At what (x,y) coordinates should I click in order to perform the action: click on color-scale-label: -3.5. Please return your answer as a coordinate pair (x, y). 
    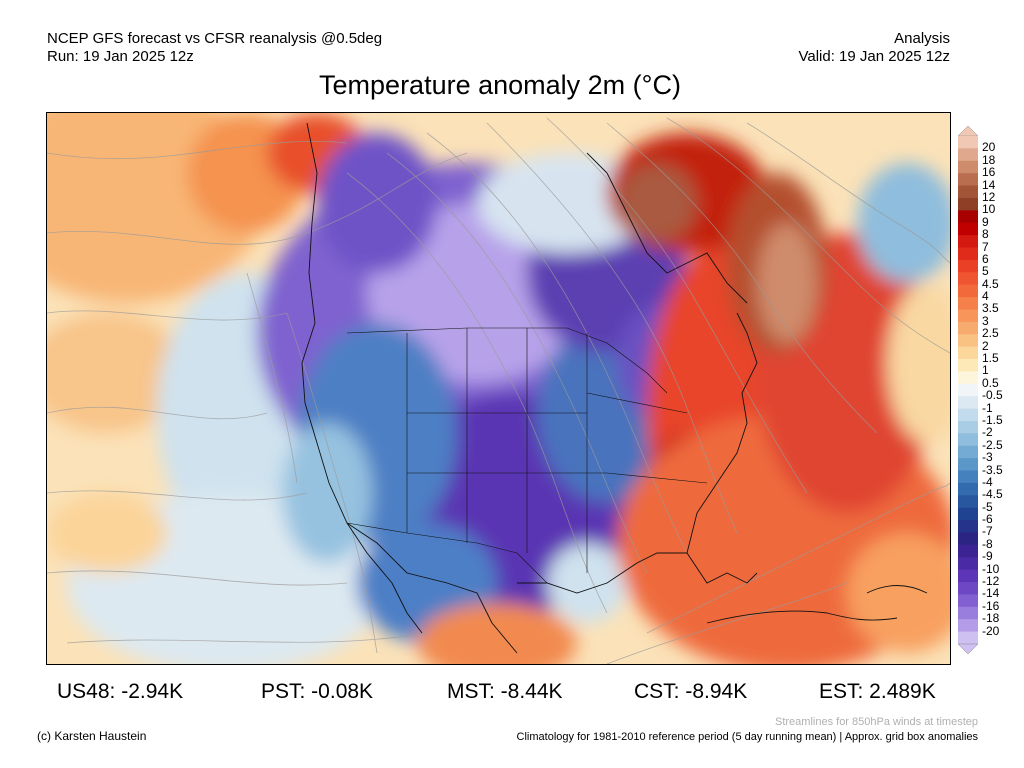
    Looking at the image, I should click on (992, 469).